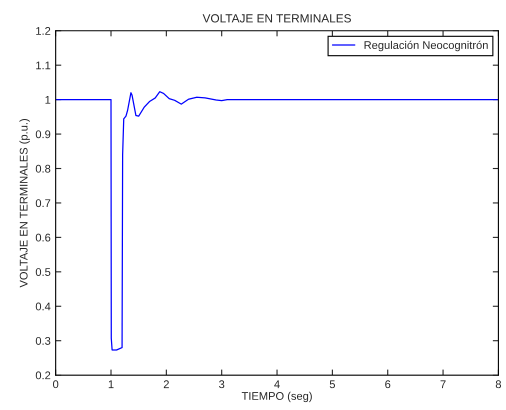 Image resolution: width=506 pixels, height=410 pixels. I want to click on y-tick-label: 1.1, so click(43, 66).